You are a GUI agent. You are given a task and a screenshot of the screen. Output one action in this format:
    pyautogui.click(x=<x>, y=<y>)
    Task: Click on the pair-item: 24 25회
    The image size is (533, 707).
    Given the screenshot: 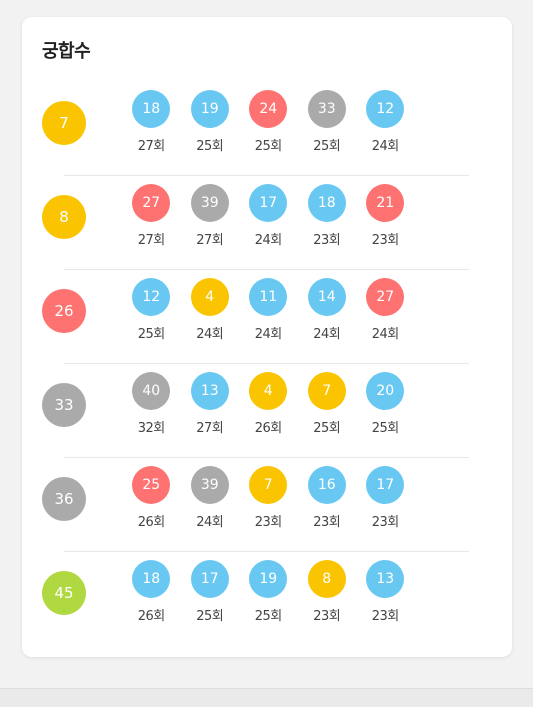 What is the action you would take?
    pyautogui.click(x=268, y=122)
    